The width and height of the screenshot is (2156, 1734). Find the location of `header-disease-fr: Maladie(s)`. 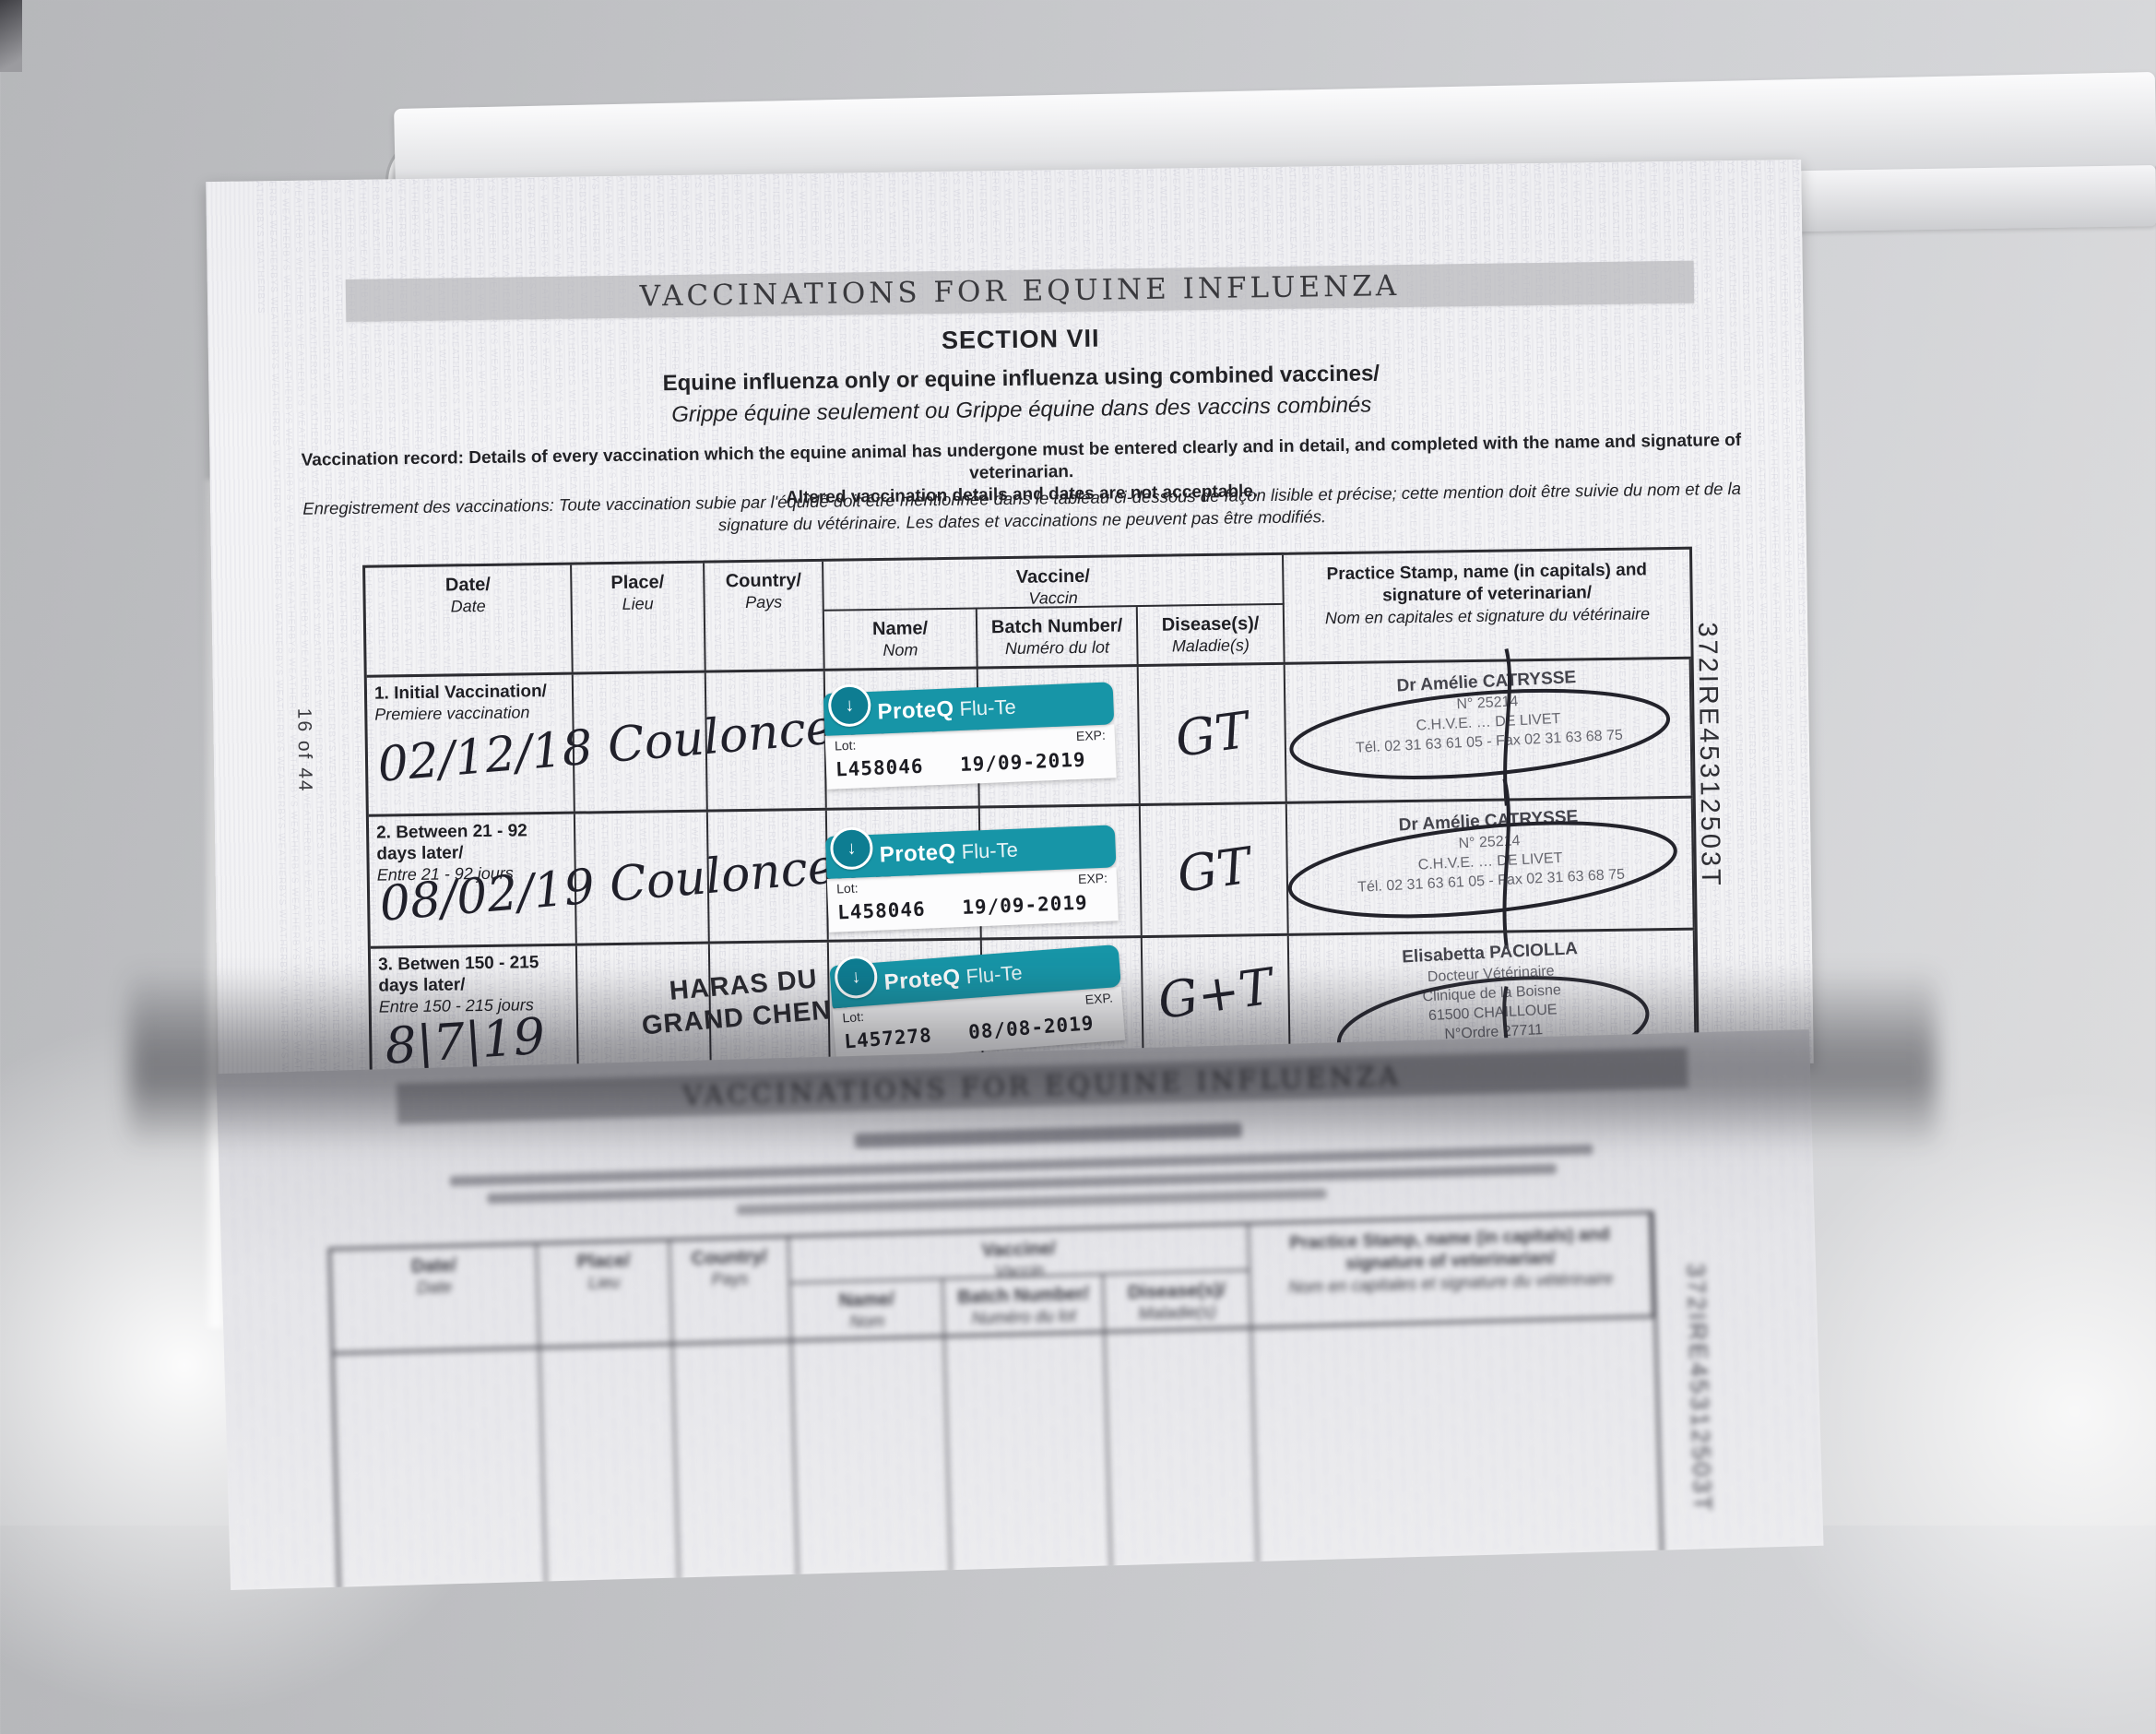

header-disease-fr: Maladie(s) is located at coordinates (1210, 645).